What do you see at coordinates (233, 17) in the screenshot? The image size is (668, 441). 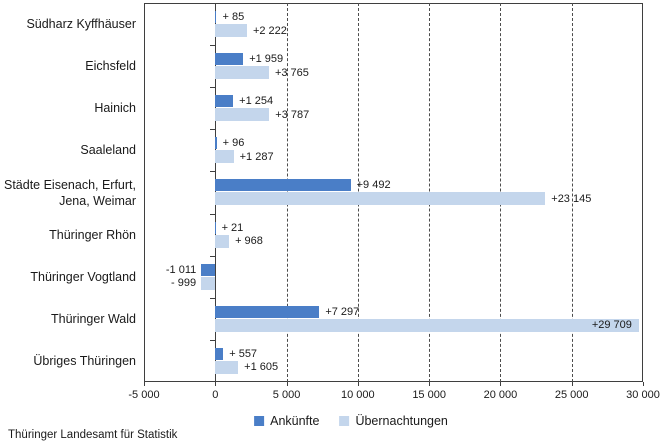 I see `bar-value-label: + 85` at bounding box center [233, 17].